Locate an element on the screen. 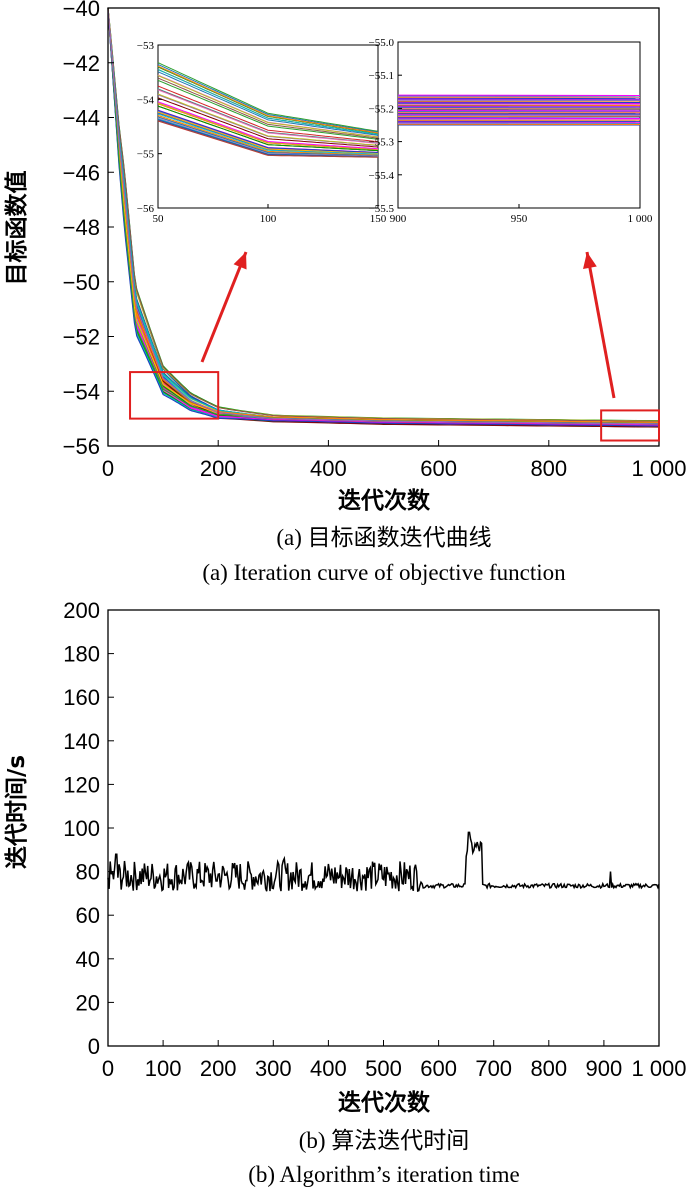 The height and width of the screenshot is (1194, 700). inset-2-y-tick-label: −55.3 is located at coordinates (382, 143).